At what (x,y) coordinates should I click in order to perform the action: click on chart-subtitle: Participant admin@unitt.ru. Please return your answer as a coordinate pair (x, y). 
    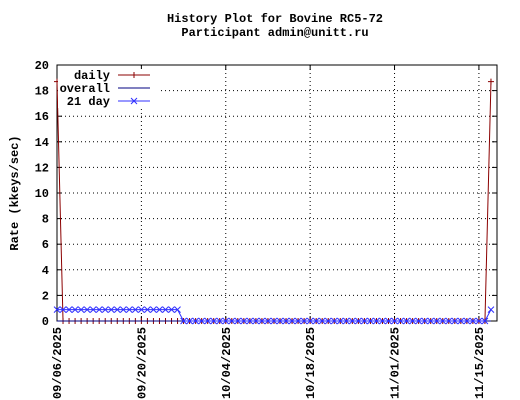
    Looking at the image, I should click on (274, 33).